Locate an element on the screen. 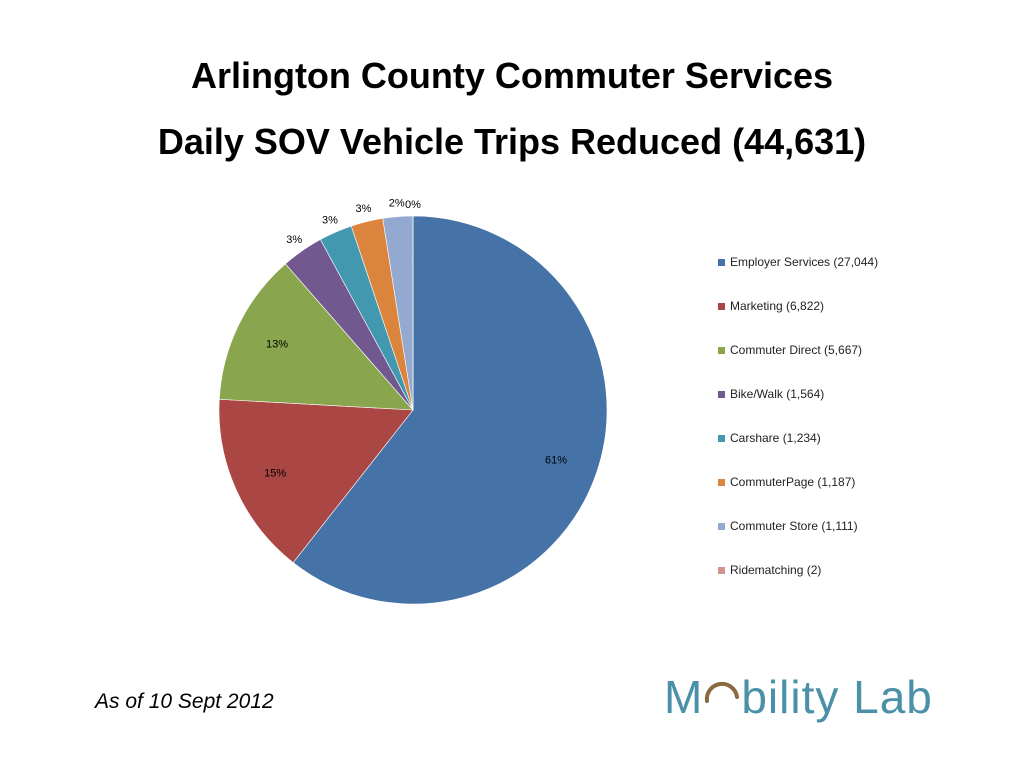  slice-percent-label: 13% is located at coordinates (277, 345).